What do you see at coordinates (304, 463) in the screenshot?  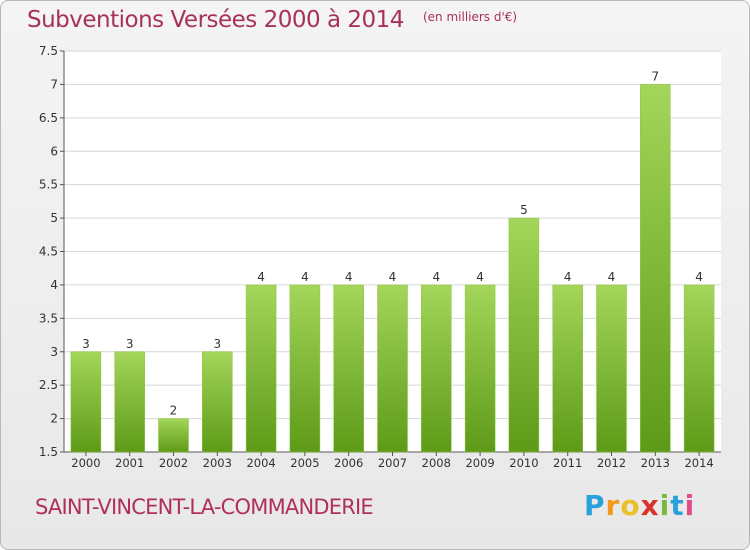 I see `x-tick-label: 2005` at bounding box center [304, 463].